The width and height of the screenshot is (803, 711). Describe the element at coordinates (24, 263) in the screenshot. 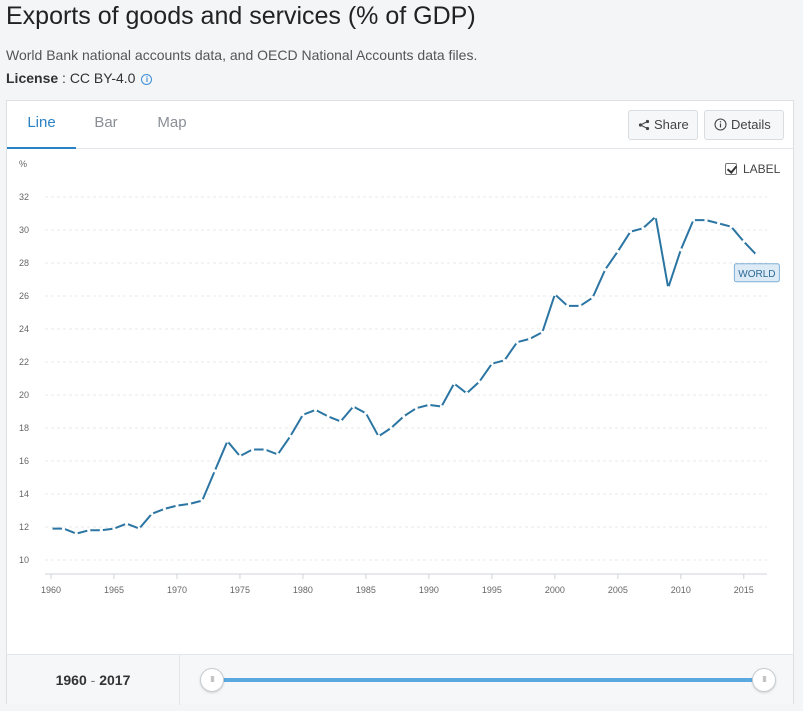

I see `y-tick-label: 28` at that location.